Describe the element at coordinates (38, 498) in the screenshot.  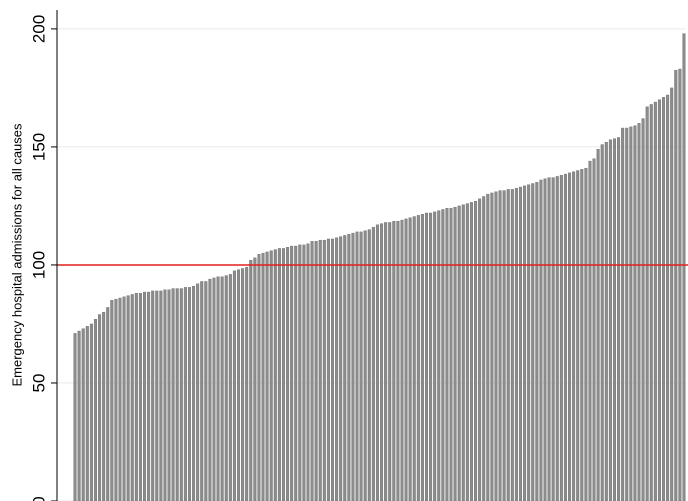
I see `y-tick-label: 0` at that location.